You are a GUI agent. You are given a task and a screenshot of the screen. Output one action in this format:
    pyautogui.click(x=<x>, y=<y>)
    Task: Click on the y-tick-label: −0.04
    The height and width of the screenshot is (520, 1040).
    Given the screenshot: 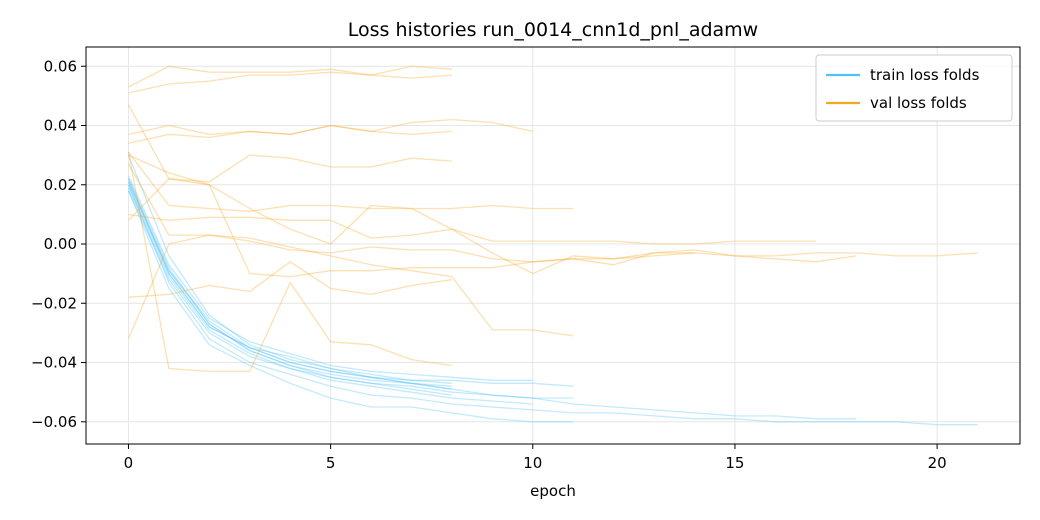 What is the action you would take?
    pyautogui.click(x=54, y=363)
    